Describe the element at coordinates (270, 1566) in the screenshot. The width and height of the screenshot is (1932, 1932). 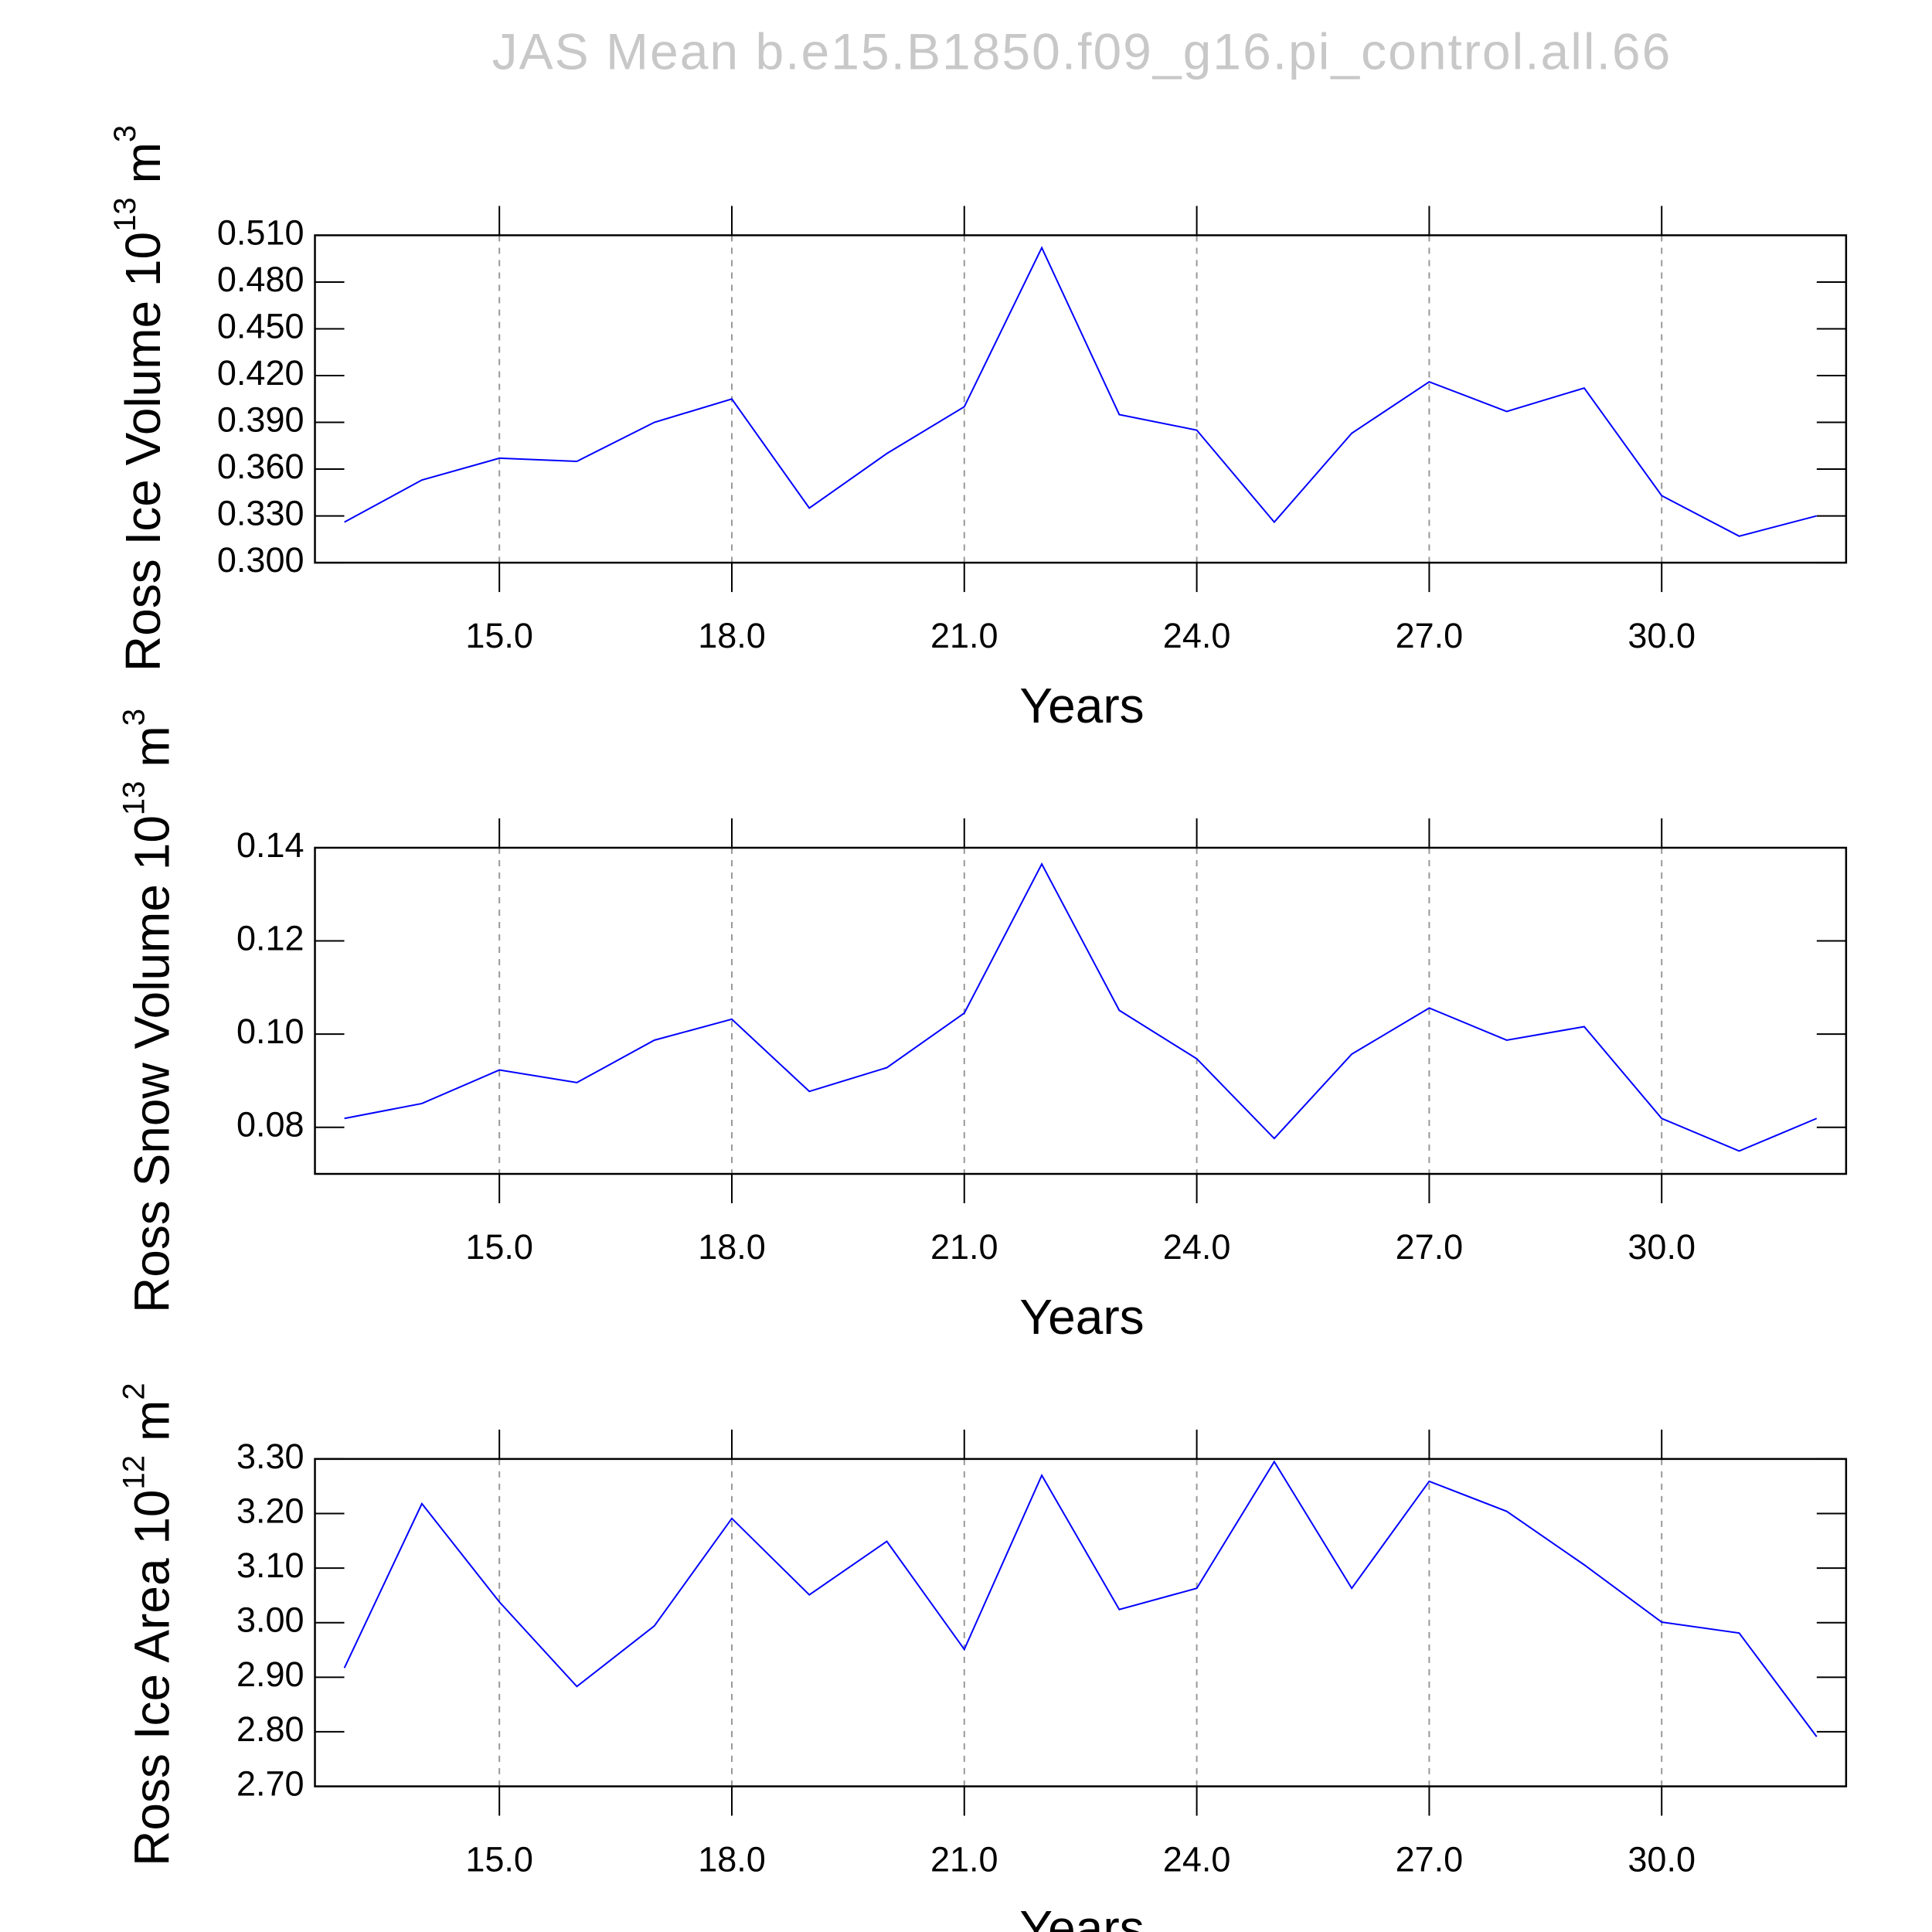
I see `y-tick-label: 3.10` at that location.